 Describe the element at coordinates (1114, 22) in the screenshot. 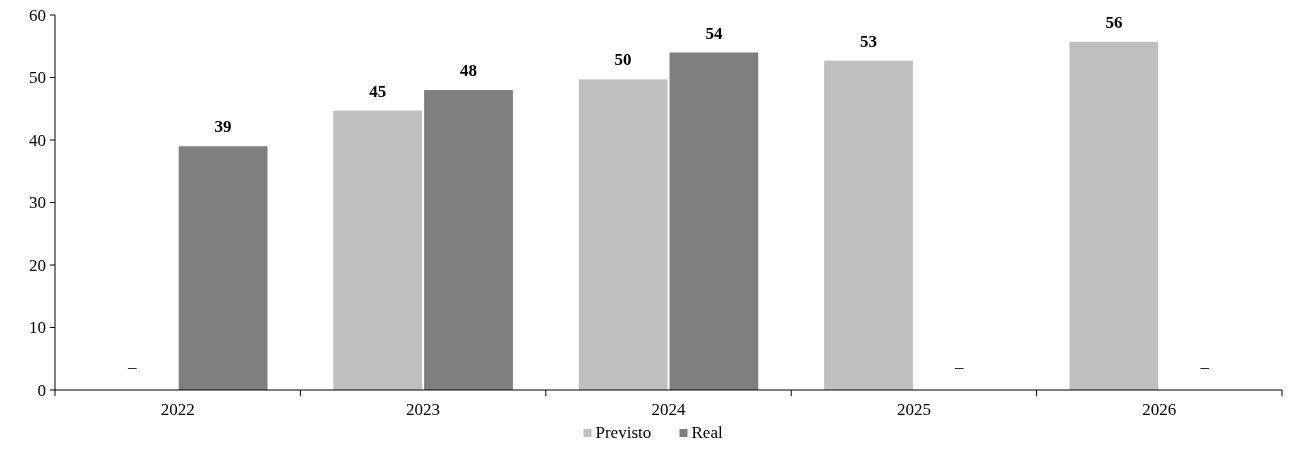

I see `data-label: 56` at that location.